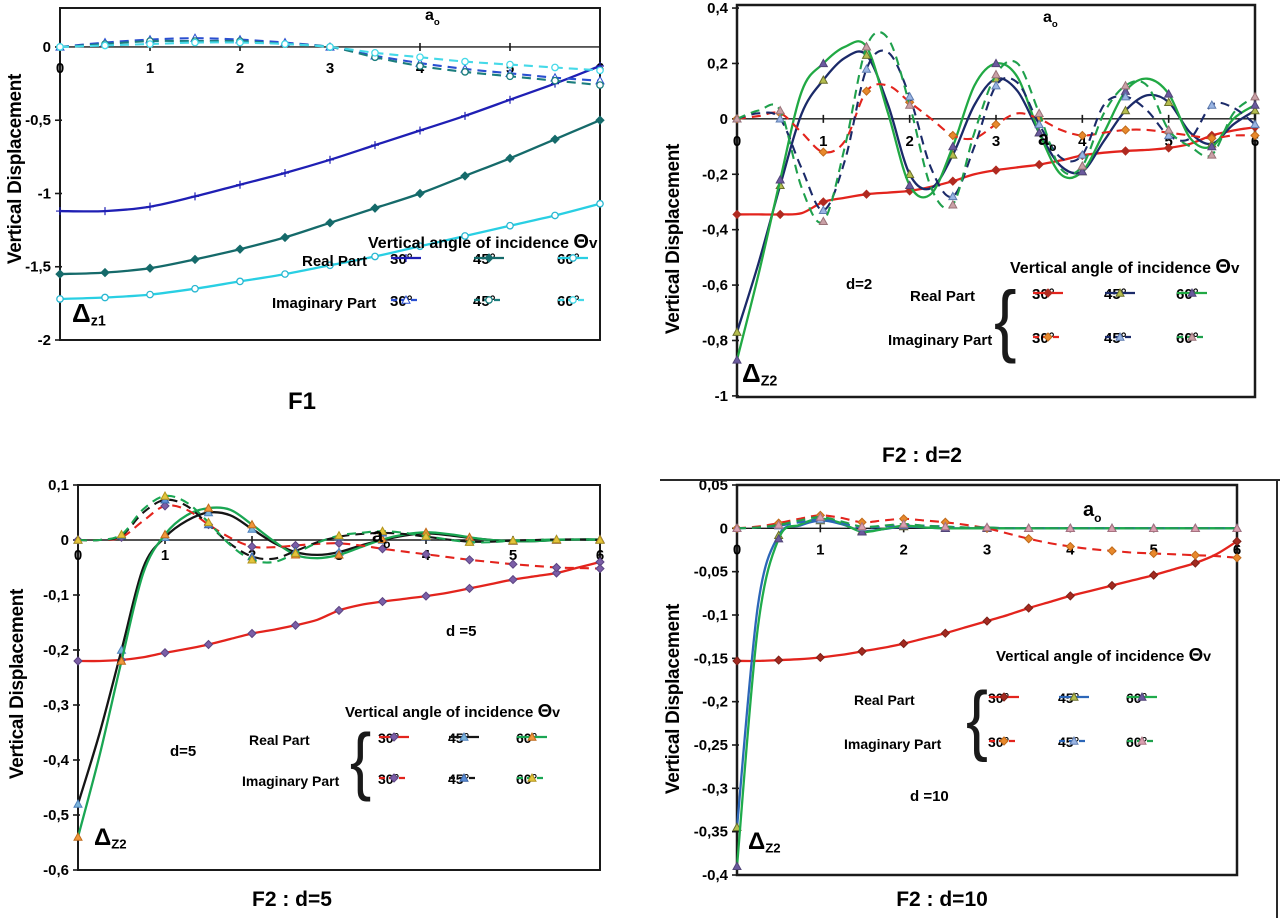  What do you see at coordinates (1237, 549) in the screenshot?
I see `x-tick-label: 6` at bounding box center [1237, 549].